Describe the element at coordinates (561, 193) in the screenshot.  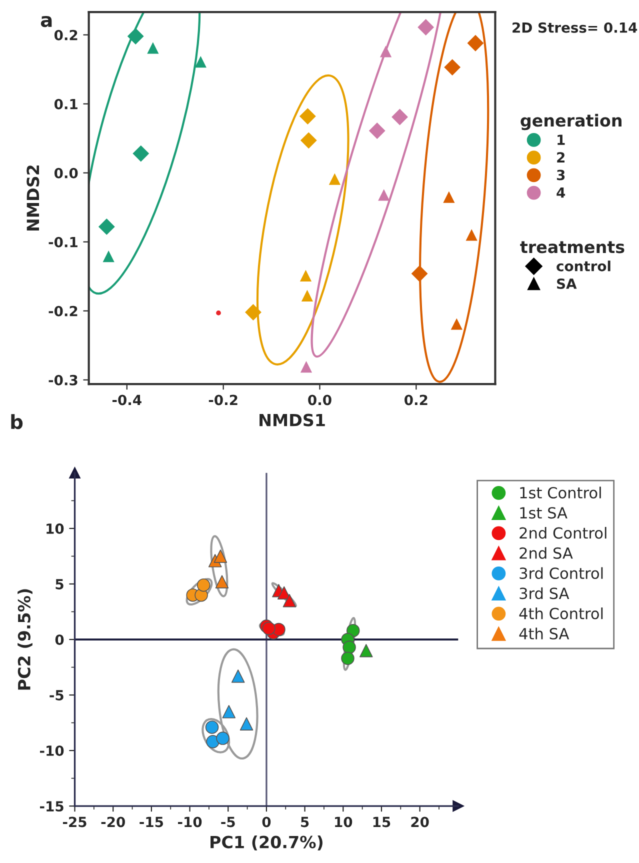
I see `legend-label: 4` at that location.